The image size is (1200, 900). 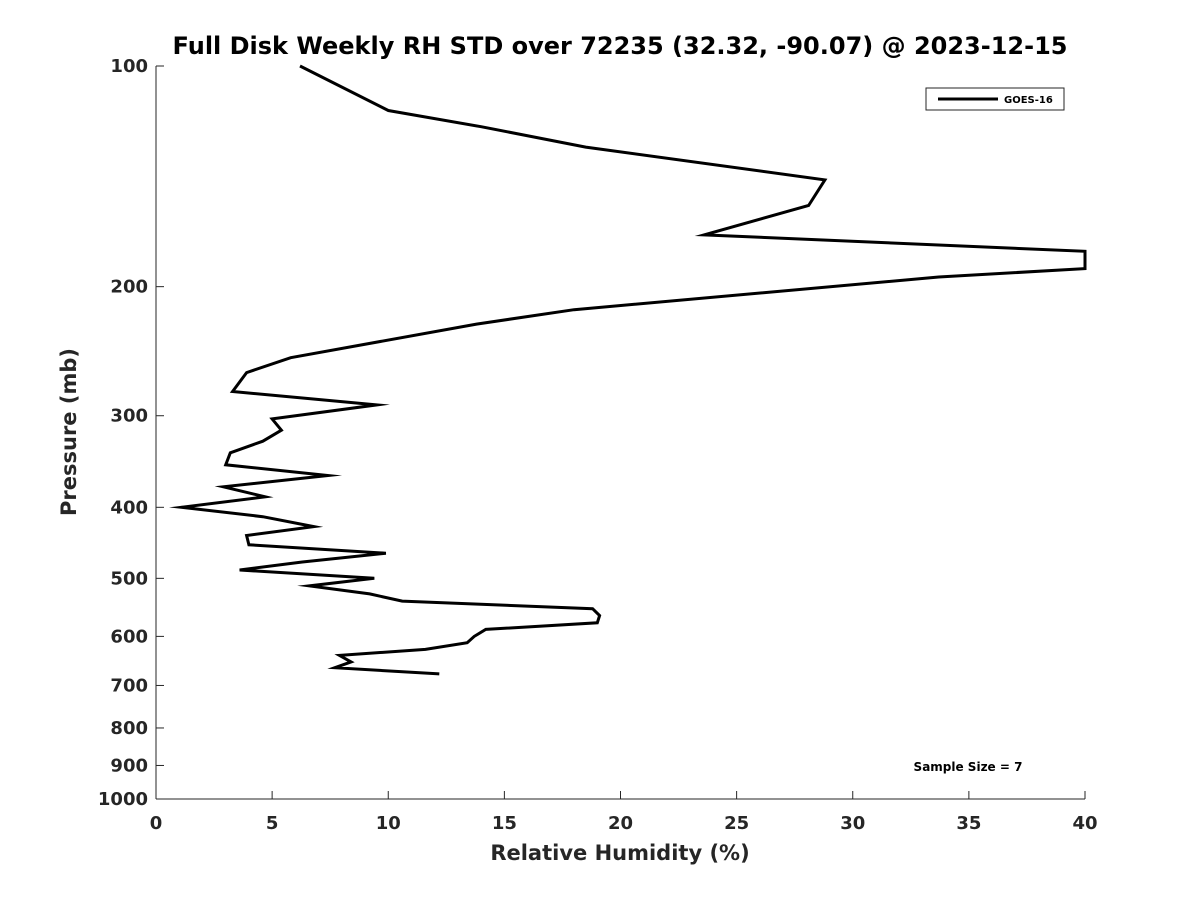 What do you see at coordinates (129, 507) in the screenshot?
I see `y-tick-label: 400` at bounding box center [129, 507].